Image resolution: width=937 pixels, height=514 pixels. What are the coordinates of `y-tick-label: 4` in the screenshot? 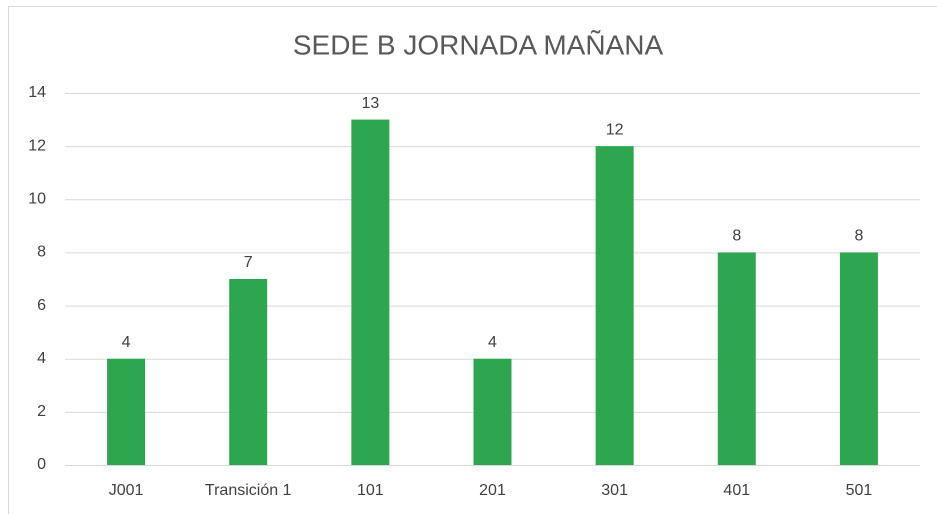 It's located at (41, 358).